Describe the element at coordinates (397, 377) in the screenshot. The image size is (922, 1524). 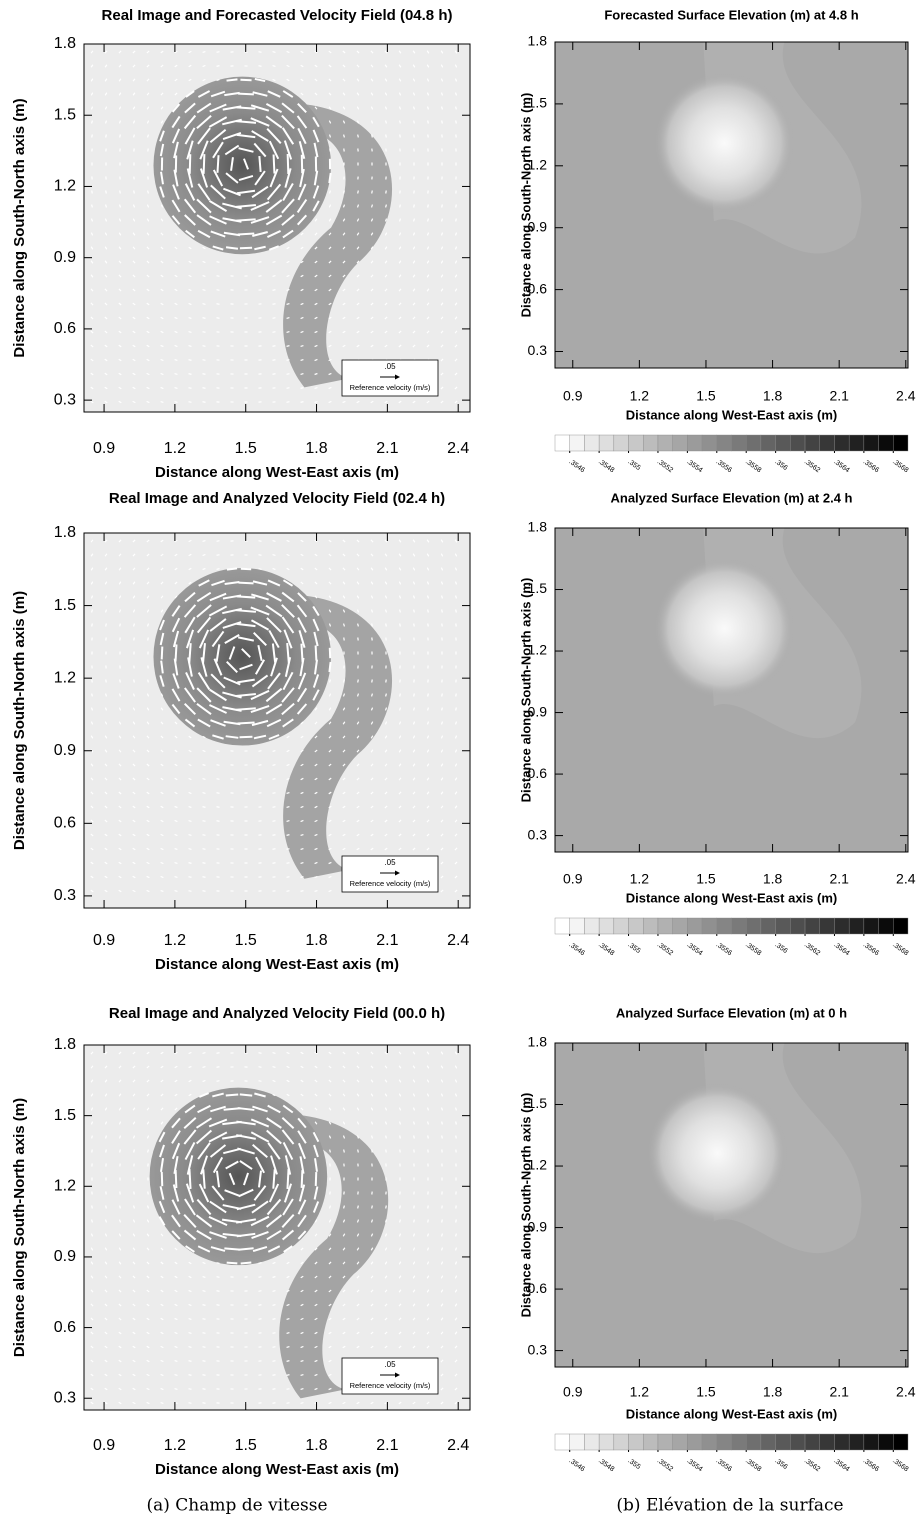
I see `reference-arrow-head` at that location.